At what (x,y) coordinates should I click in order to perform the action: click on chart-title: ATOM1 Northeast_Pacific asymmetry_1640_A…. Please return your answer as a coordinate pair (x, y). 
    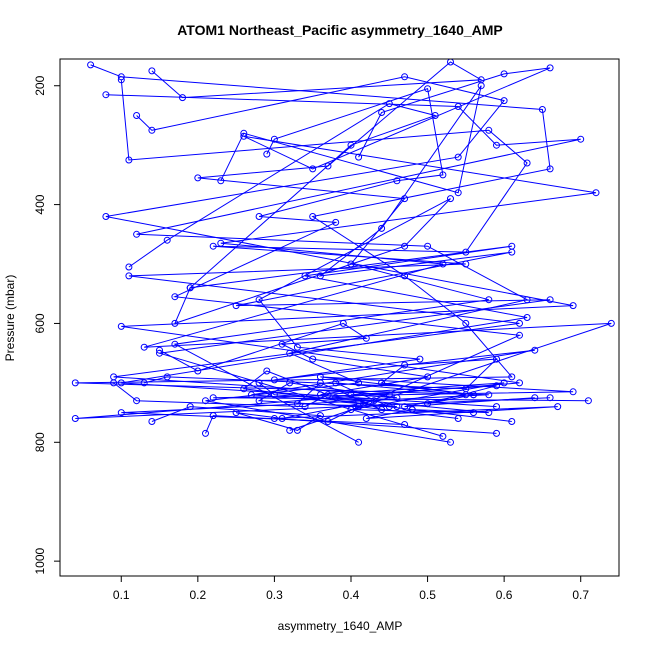
    Looking at the image, I should click on (340, 30).